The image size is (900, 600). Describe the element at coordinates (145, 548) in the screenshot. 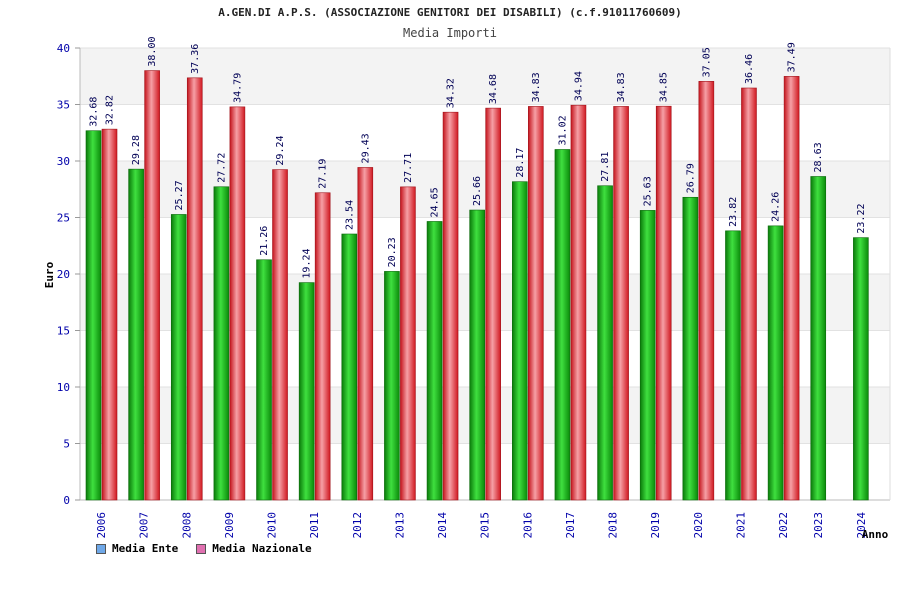

I see `legend-label-media-ente: Media Ente` at that location.